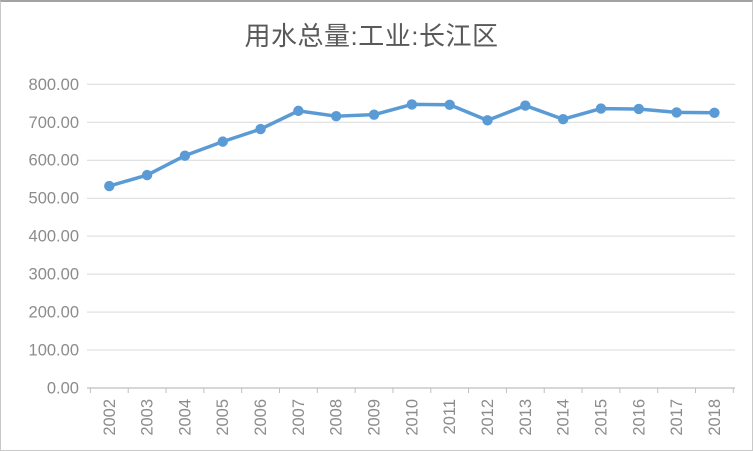 The height and width of the screenshot is (451, 753). Describe the element at coordinates (299, 417) in the screenshot. I see `x-axis-tick-label: 2007` at that location.